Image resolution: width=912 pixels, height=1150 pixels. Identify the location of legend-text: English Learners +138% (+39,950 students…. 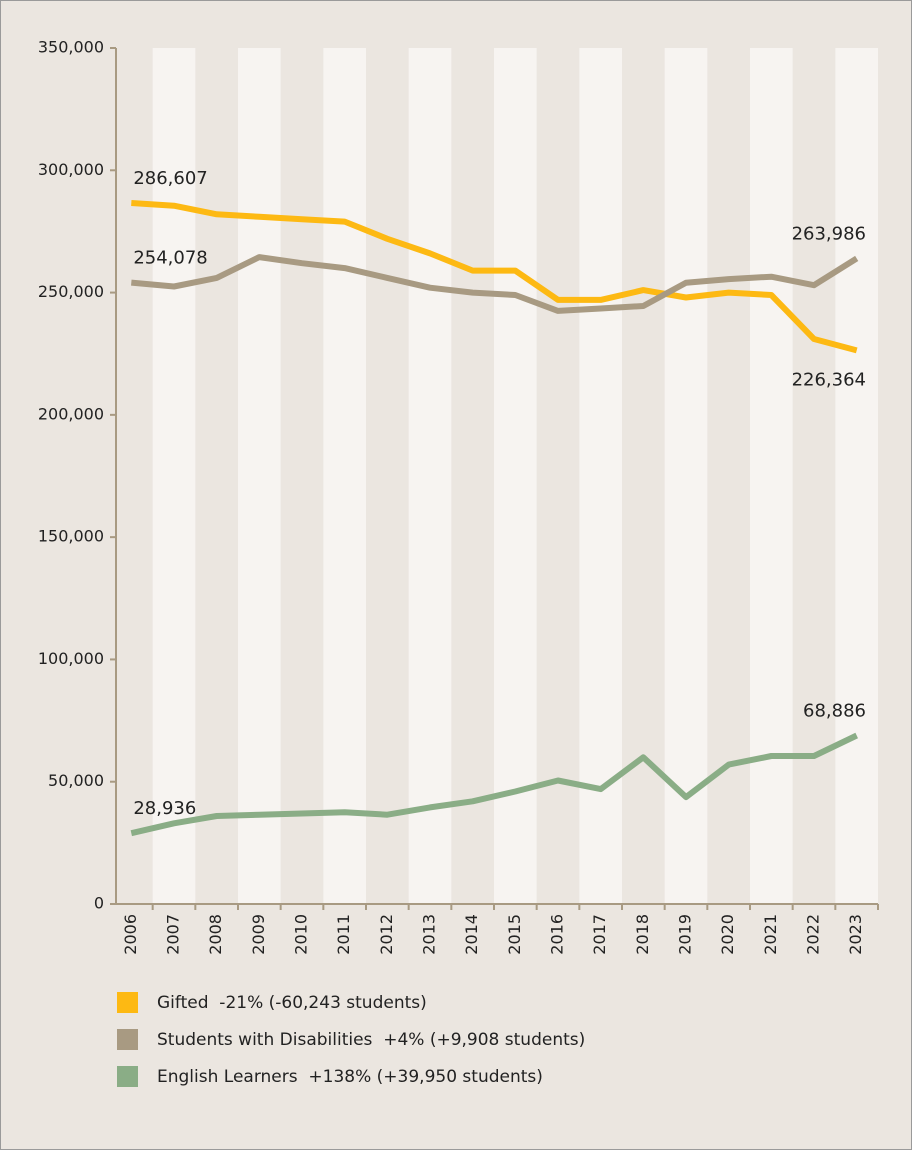
(350, 1077).